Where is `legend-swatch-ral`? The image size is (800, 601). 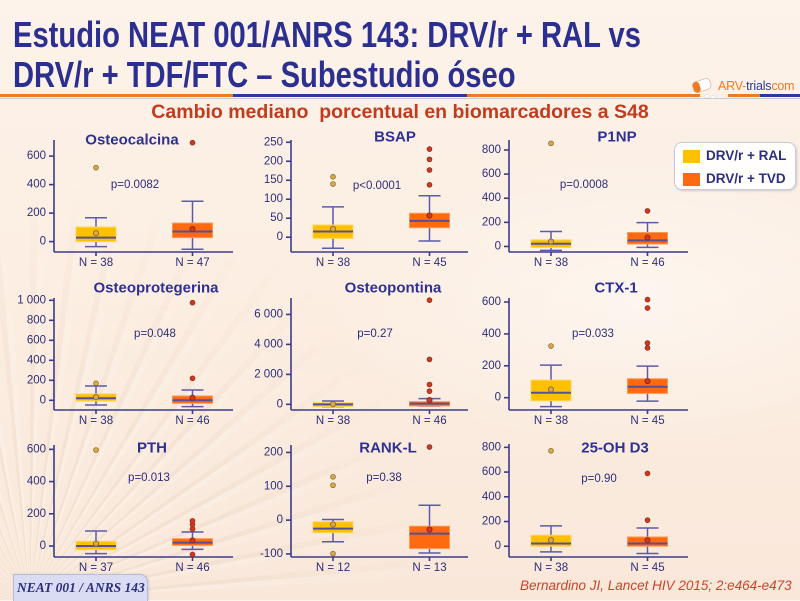
legend-swatch-ral is located at coordinates (691, 156).